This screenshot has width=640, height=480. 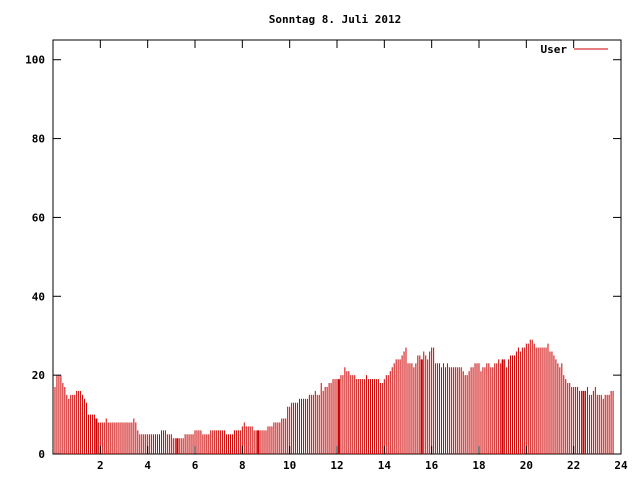 What do you see at coordinates (195, 465) in the screenshot?
I see `x-tick-label: 6` at bounding box center [195, 465].